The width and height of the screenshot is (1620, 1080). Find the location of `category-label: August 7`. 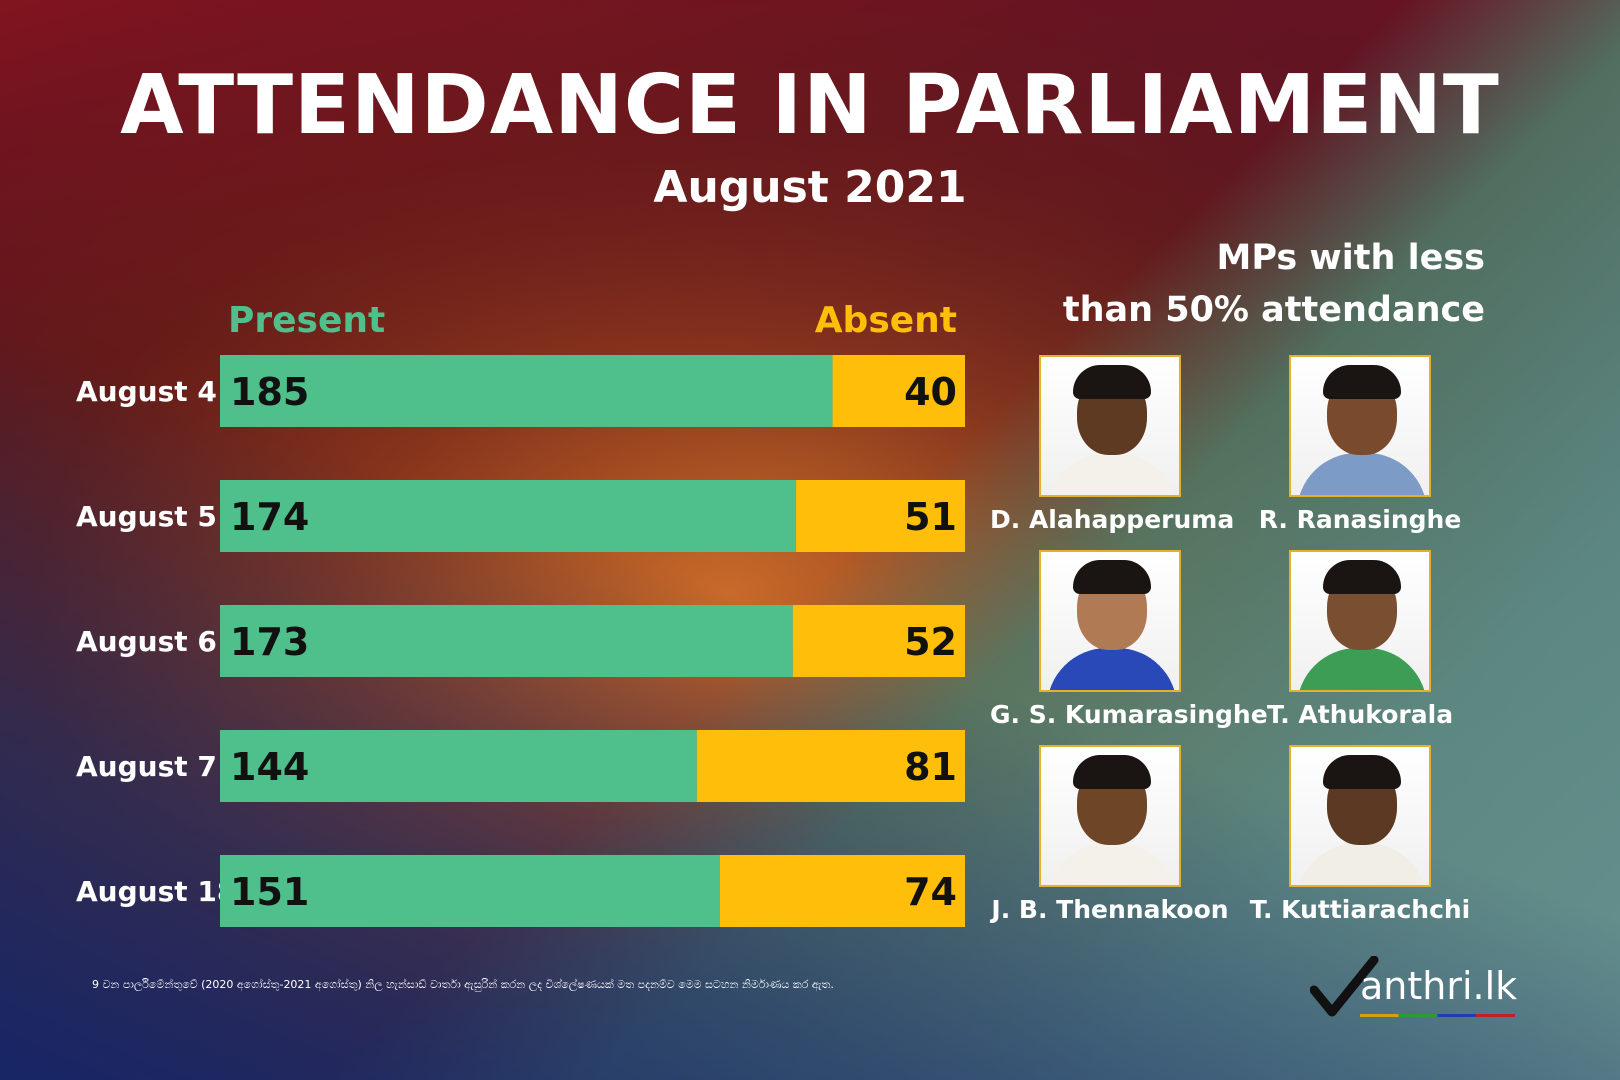

category-label: August 7 is located at coordinates (146, 766).